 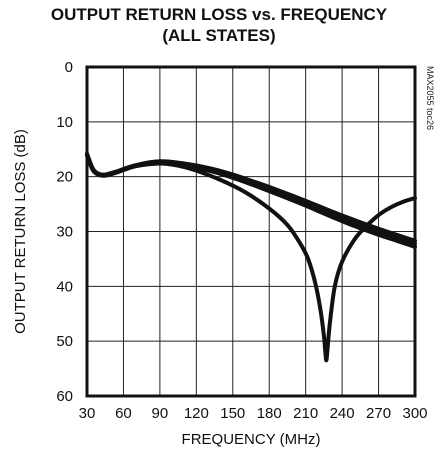 What do you see at coordinates (64, 396) in the screenshot?
I see `y-tick-label: 60` at bounding box center [64, 396].